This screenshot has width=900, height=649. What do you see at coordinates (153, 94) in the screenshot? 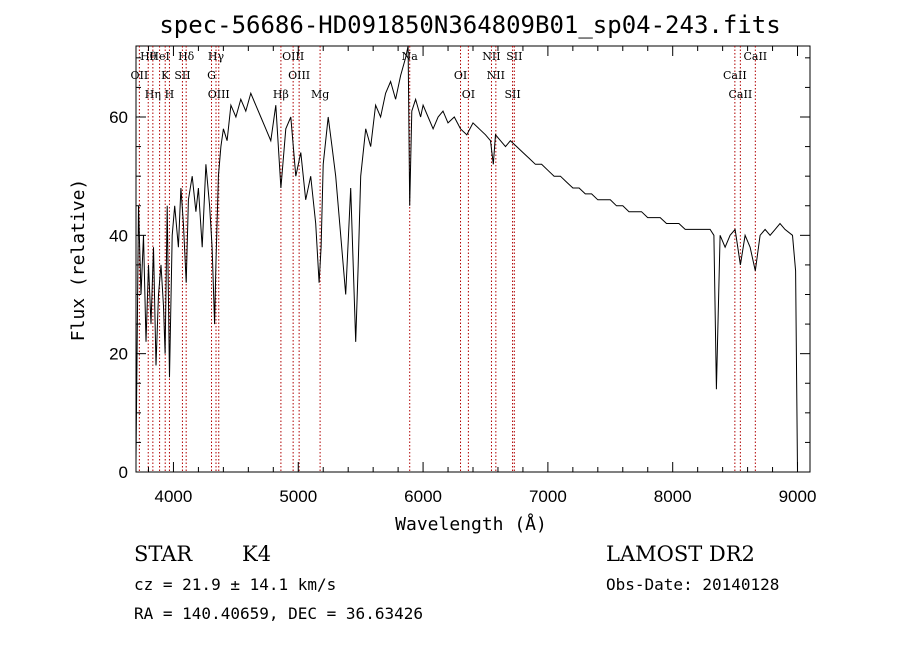
I see `line-label: Hη` at bounding box center [153, 94].